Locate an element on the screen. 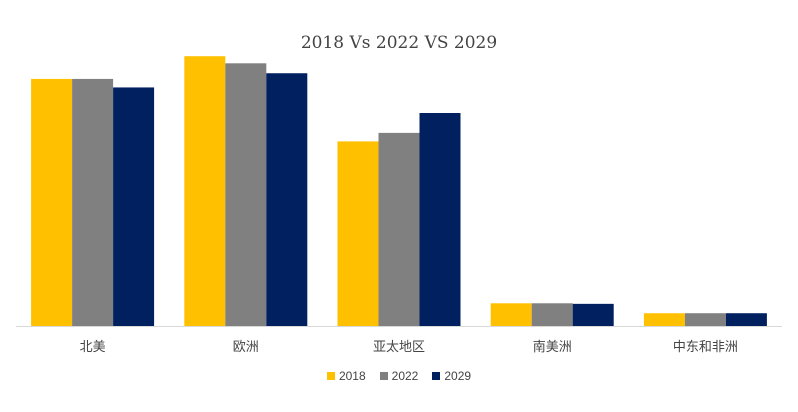 This screenshot has height=412, width=798. category-label-1: 欧洲 is located at coordinates (246, 347).